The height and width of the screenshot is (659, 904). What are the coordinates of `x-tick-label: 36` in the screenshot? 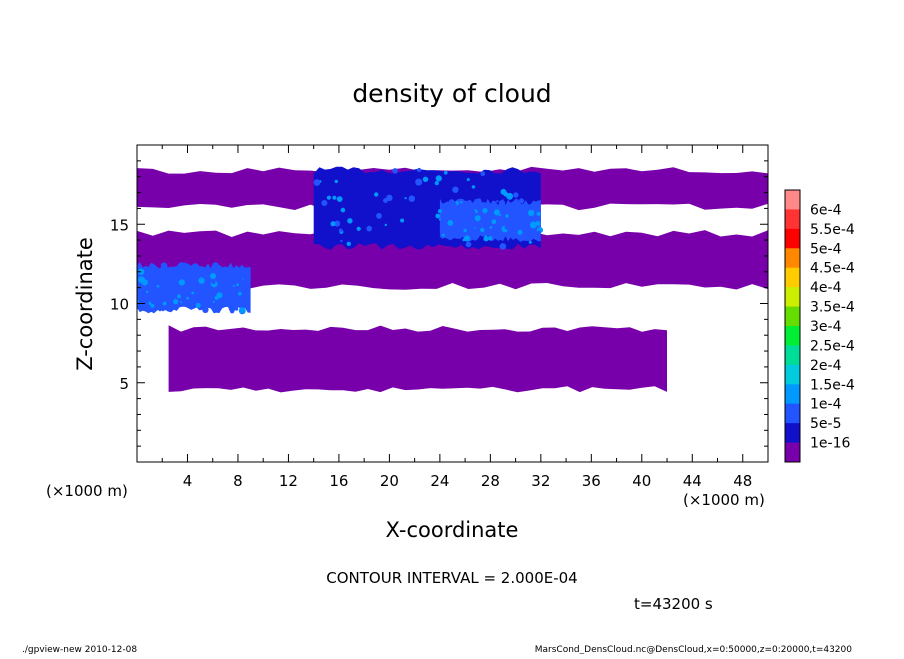 It's located at (591, 481).